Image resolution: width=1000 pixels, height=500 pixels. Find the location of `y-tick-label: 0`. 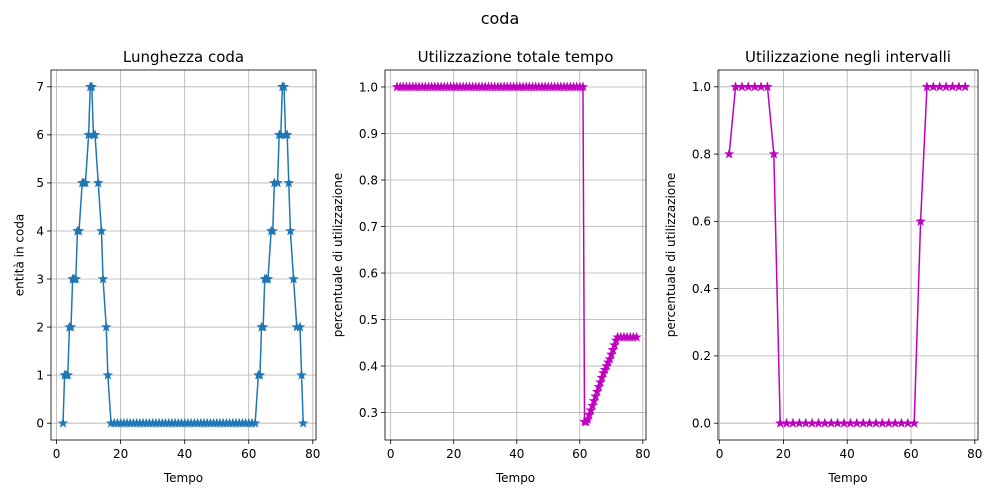

y-tick-label: 0 is located at coordinates (40, 423).